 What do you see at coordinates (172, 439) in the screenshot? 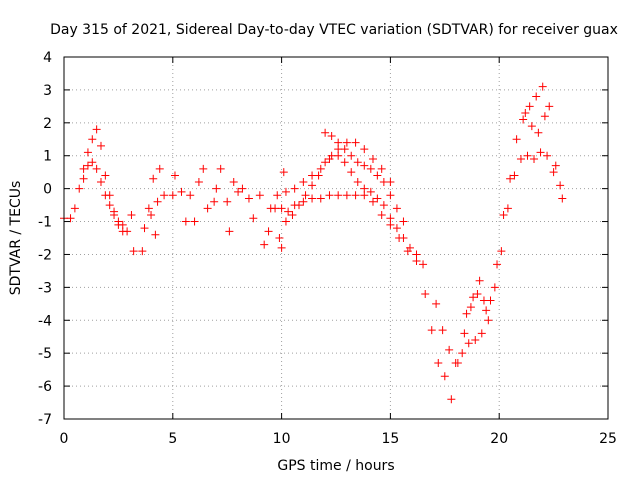
I see `x-tick-label: 5` at bounding box center [172, 439].